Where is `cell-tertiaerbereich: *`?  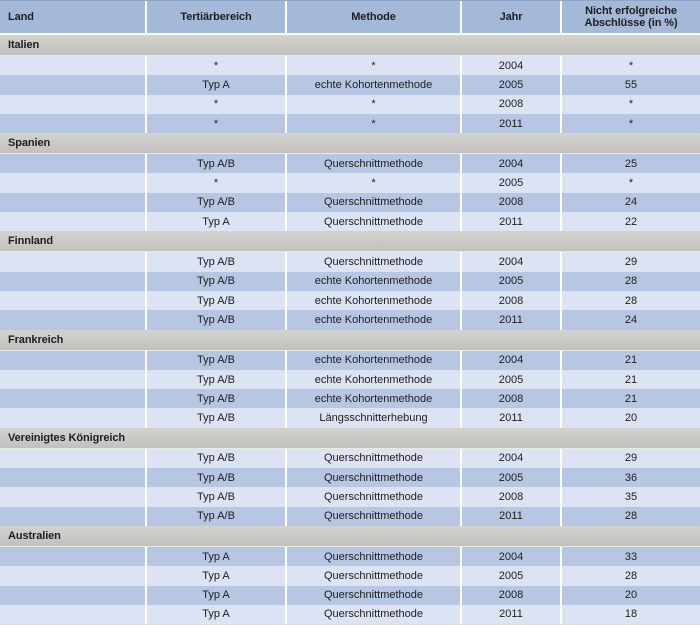
cell-tertiaerbereich: * is located at coordinates (215, 123).